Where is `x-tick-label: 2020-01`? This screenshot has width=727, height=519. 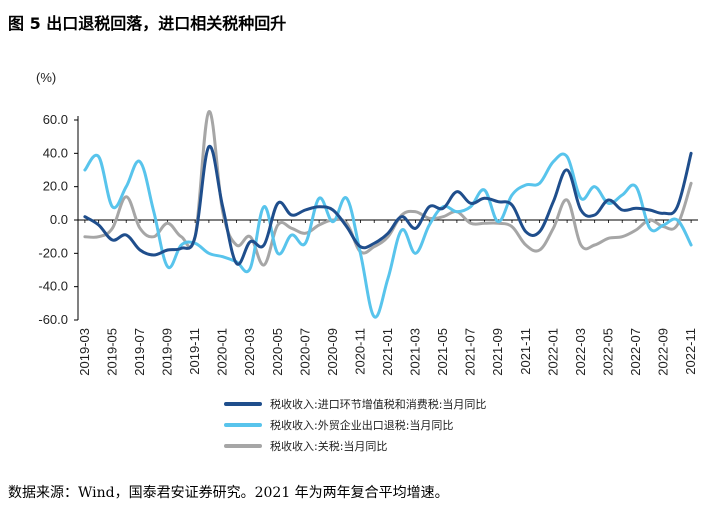 x-tick-label: 2020-01 is located at coordinates (222, 352).